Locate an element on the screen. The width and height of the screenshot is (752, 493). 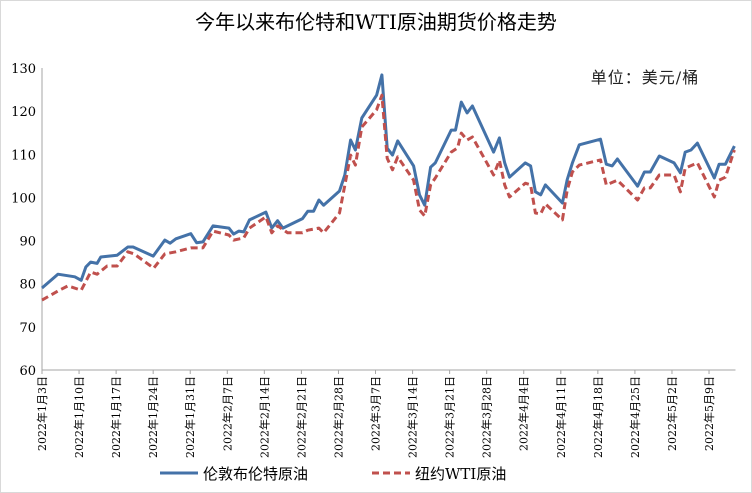
x-tick-label: 2022年1月10日 is located at coordinates (79, 417).